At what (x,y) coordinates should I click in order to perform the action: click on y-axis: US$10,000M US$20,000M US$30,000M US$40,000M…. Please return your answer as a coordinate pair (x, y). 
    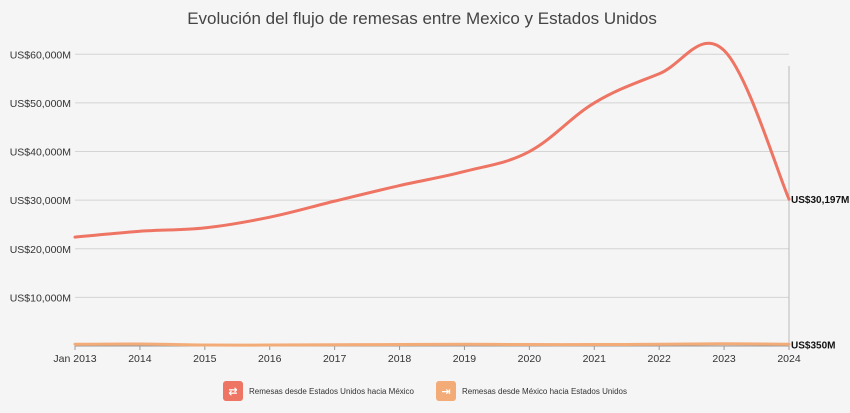
    Looking at the image, I should click on (40, 176).